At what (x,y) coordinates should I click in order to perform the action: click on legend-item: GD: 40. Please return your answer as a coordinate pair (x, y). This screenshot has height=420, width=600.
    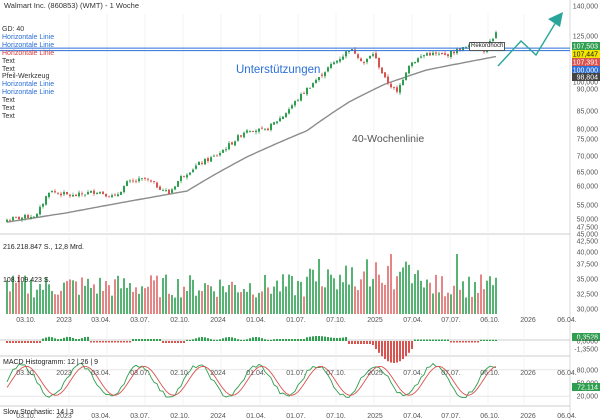
    Looking at the image, I should click on (13, 29).